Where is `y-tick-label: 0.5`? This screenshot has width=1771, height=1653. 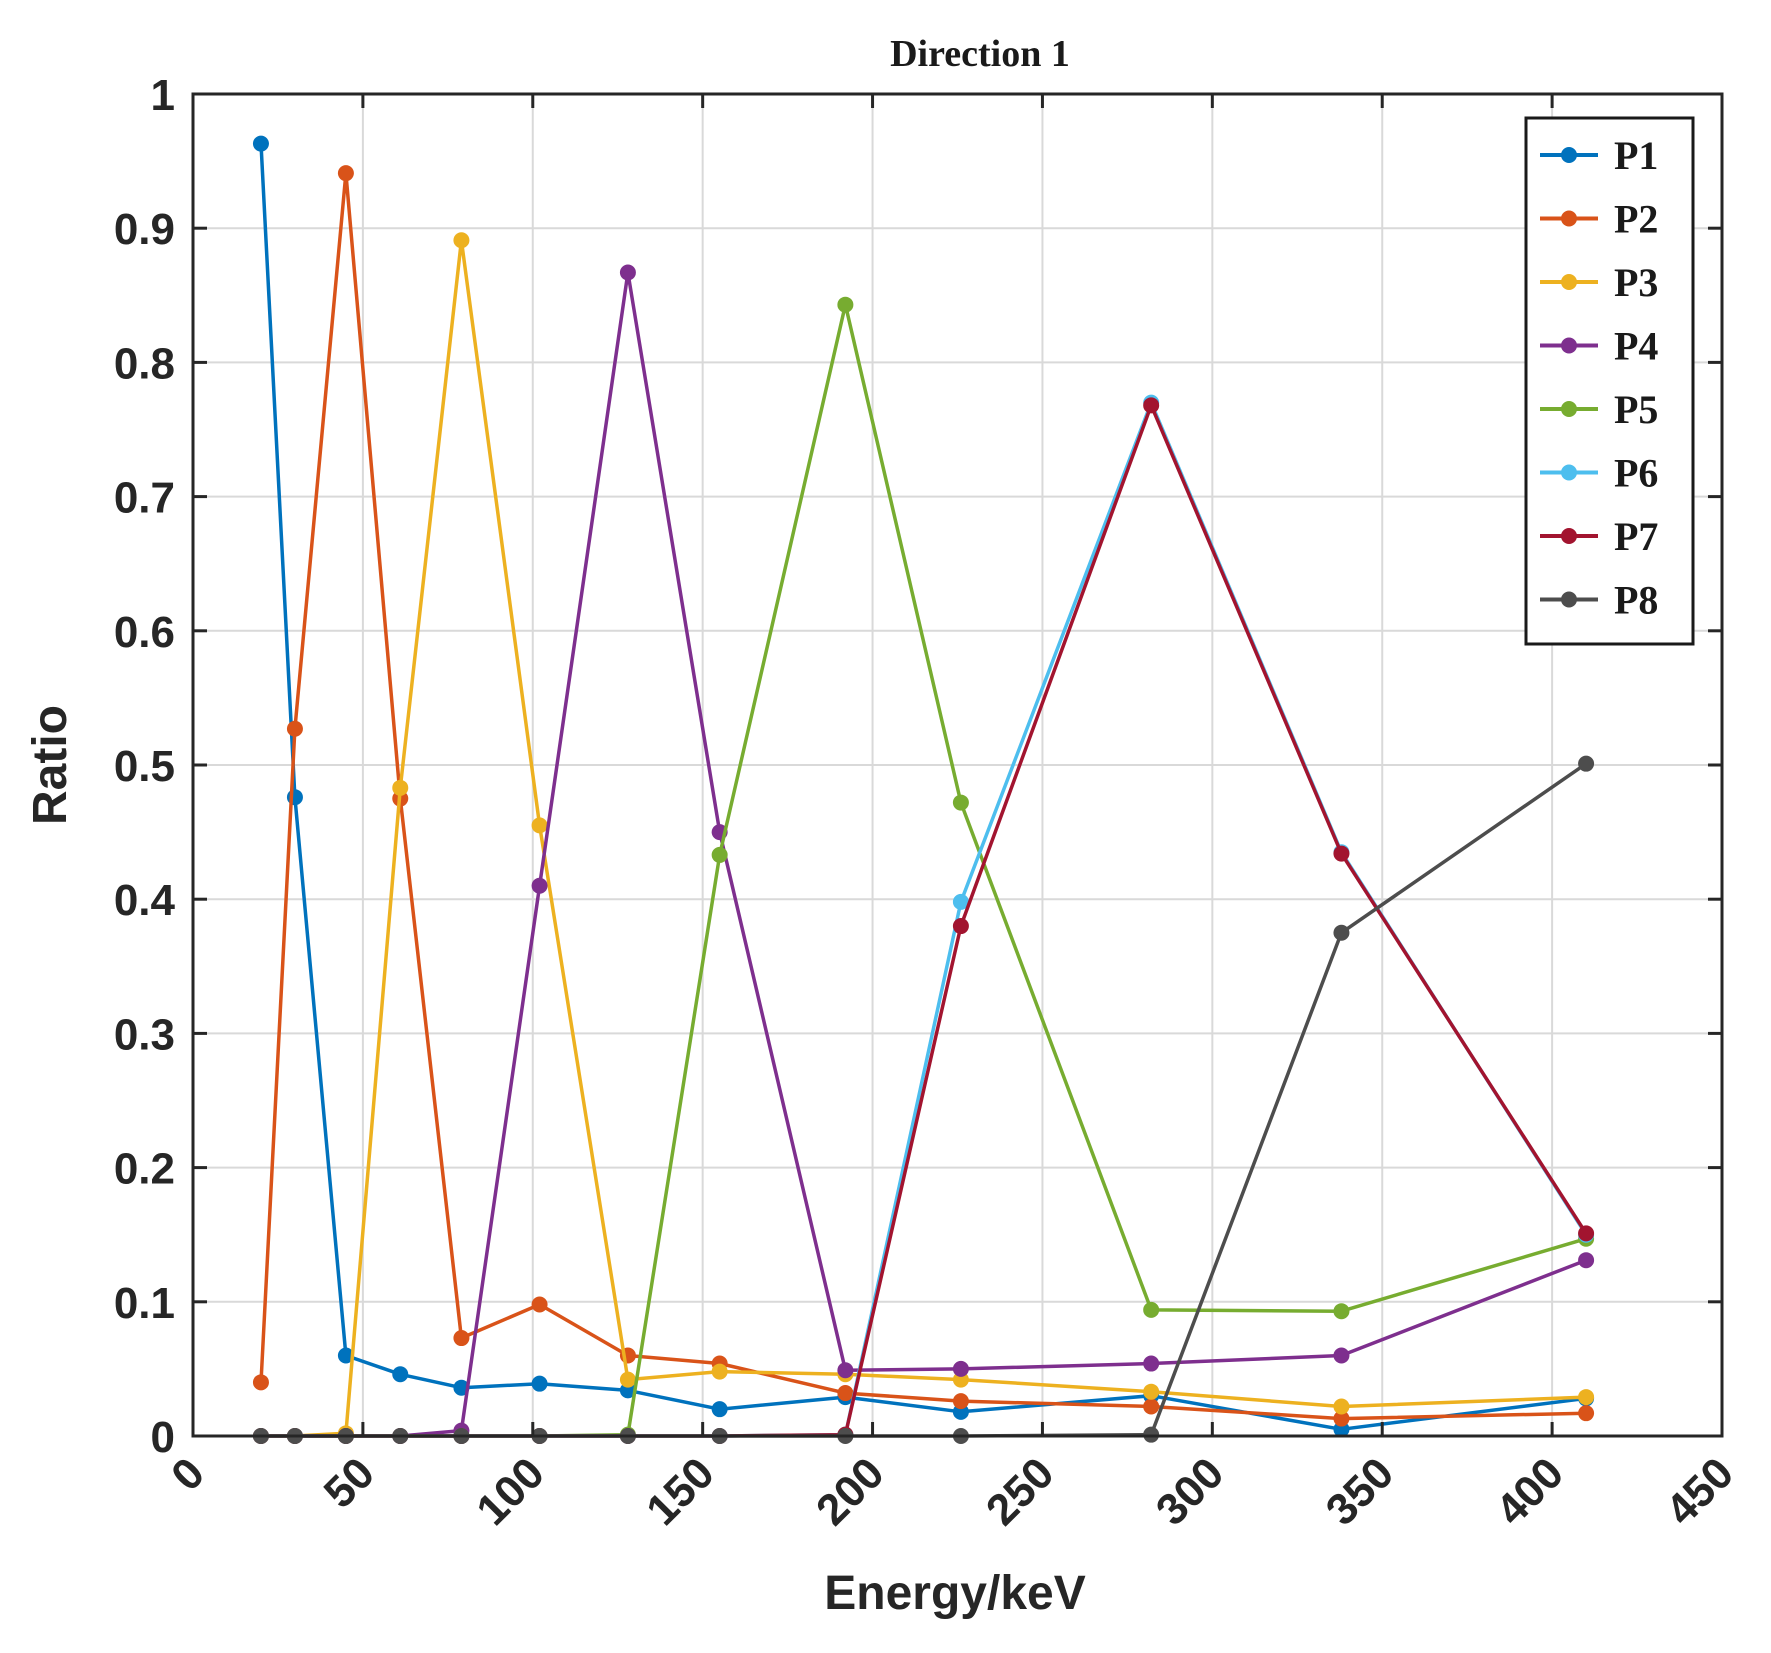
y-tick-label: 0.5 is located at coordinates (144, 766).